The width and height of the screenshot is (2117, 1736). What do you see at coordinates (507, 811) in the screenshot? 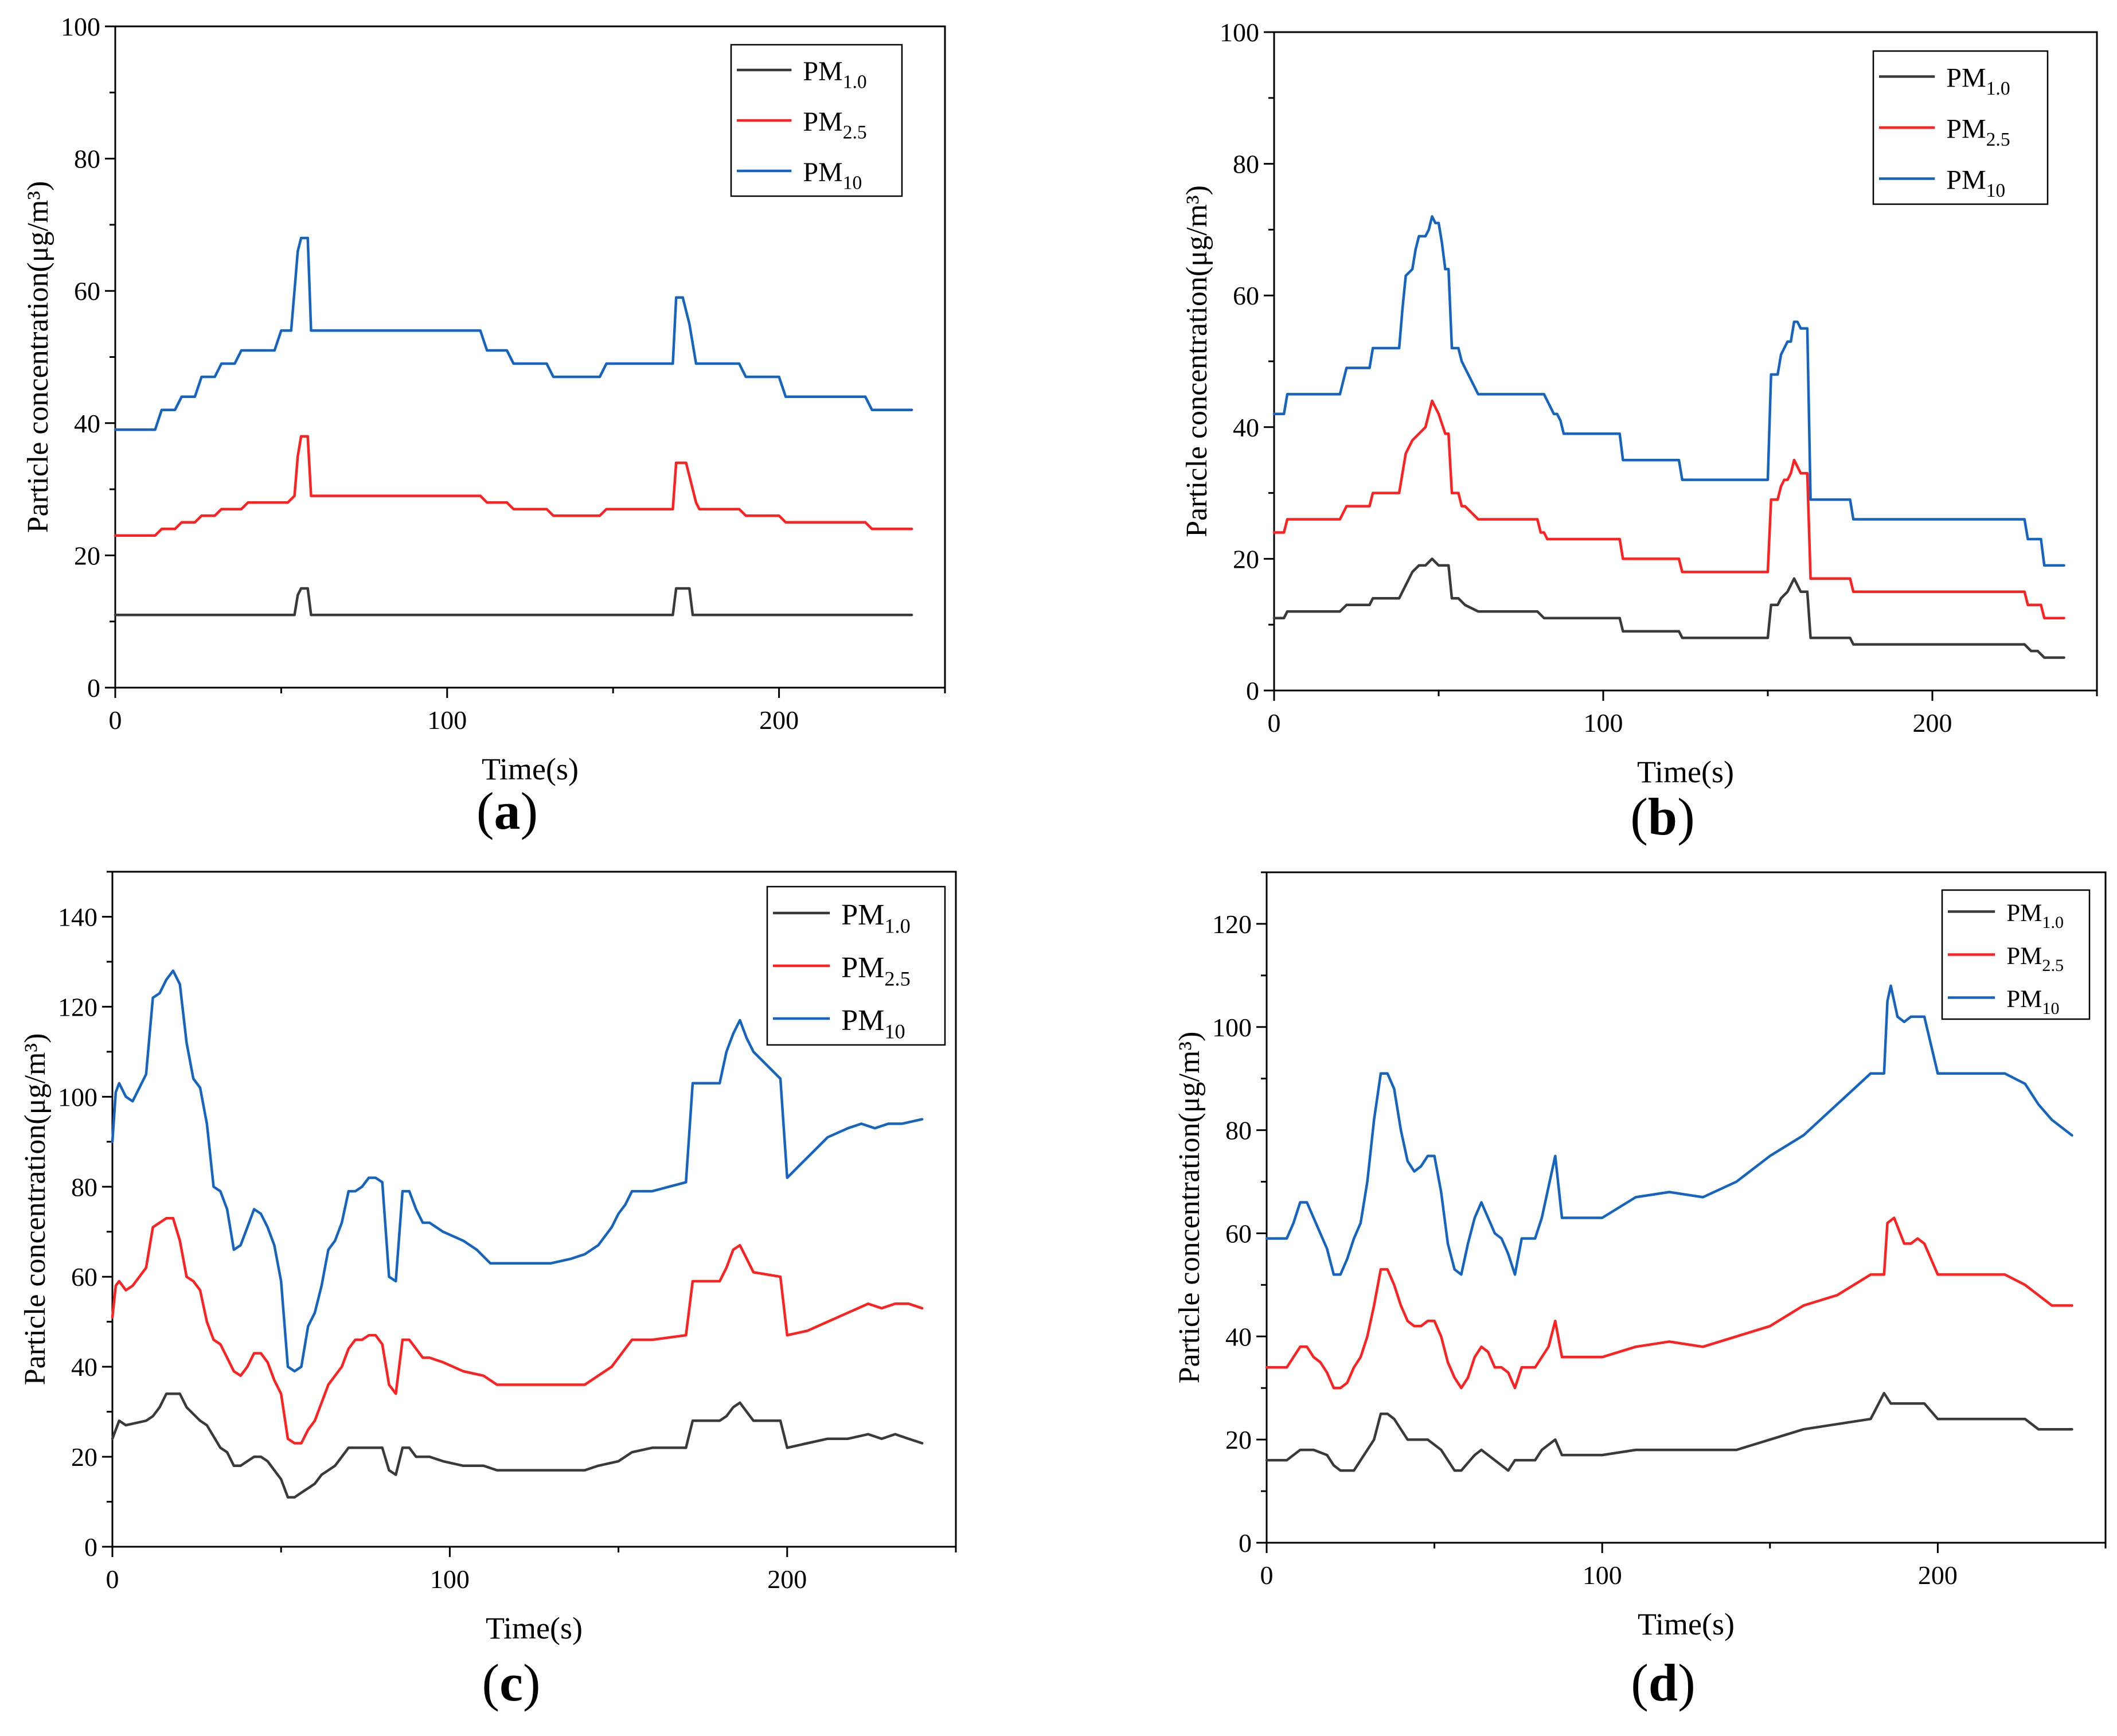
I see `panel-caption: (a)` at bounding box center [507, 811].